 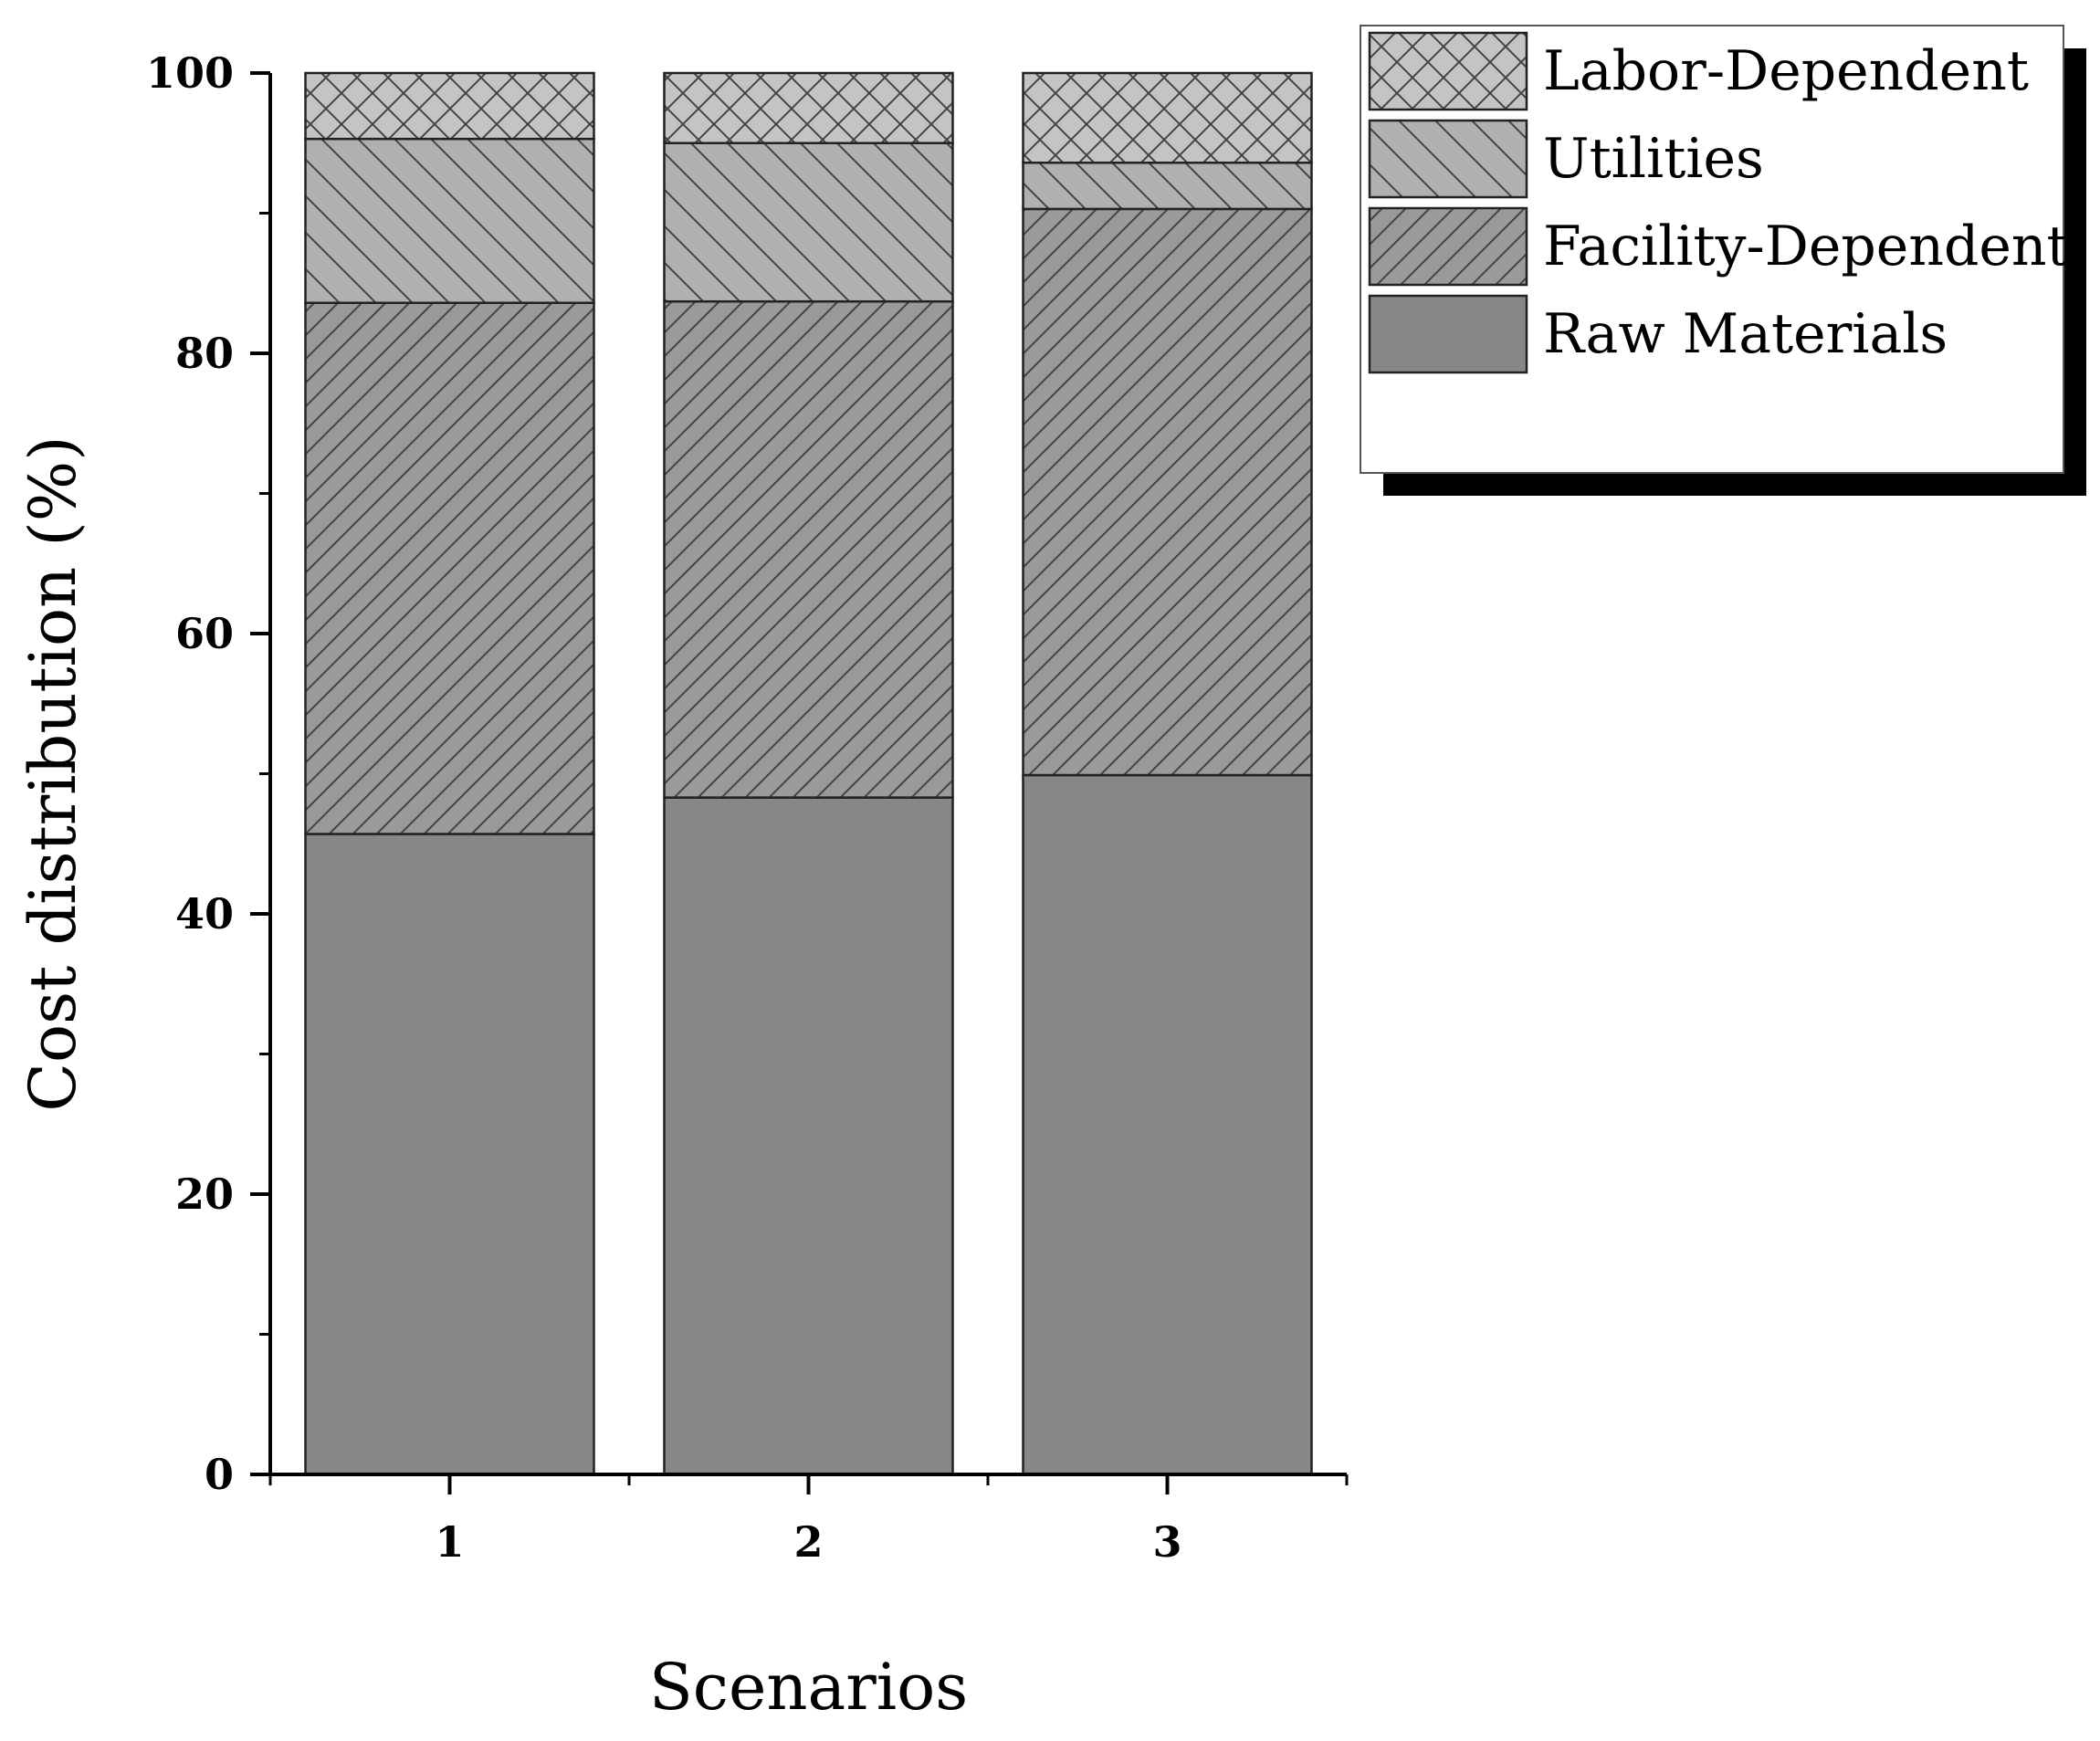 What do you see at coordinates (1745, 334) in the screenshot?
I see `legend-label: Raw Materials` at bounding box center [1745, 334].